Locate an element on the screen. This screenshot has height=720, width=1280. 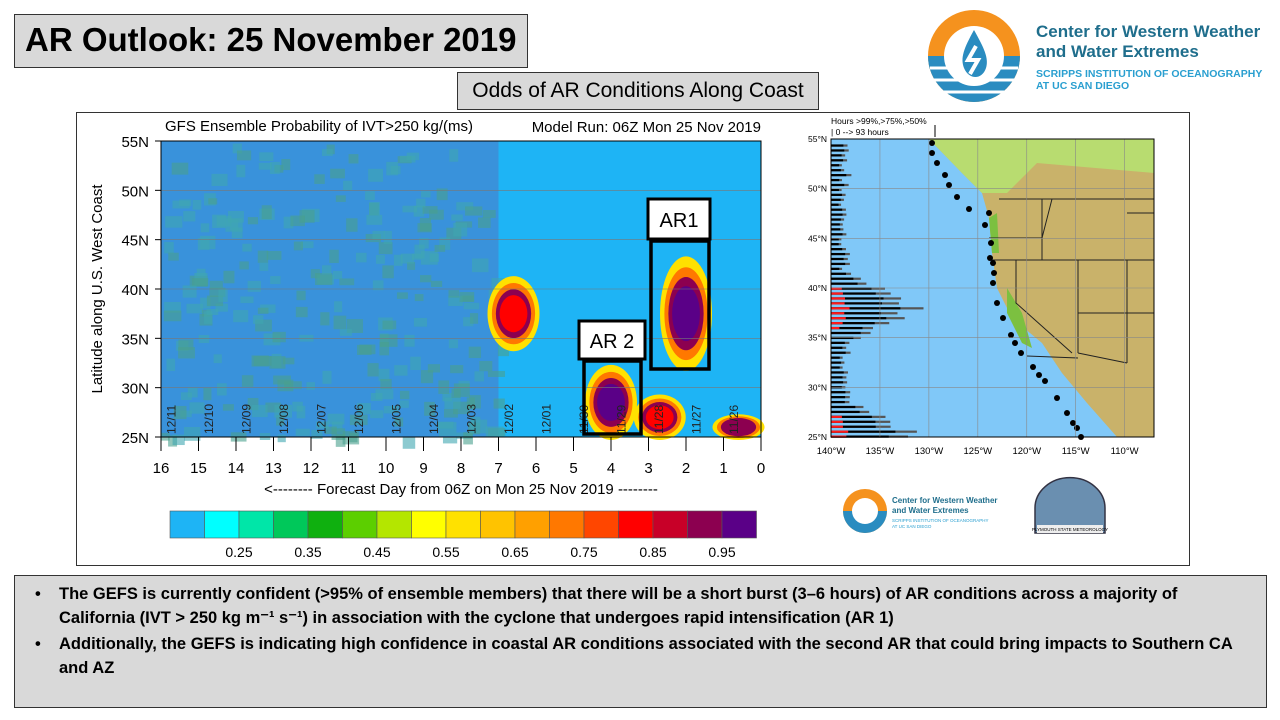
colorbar-label: 0.65 is located at coordinates (514, 552).